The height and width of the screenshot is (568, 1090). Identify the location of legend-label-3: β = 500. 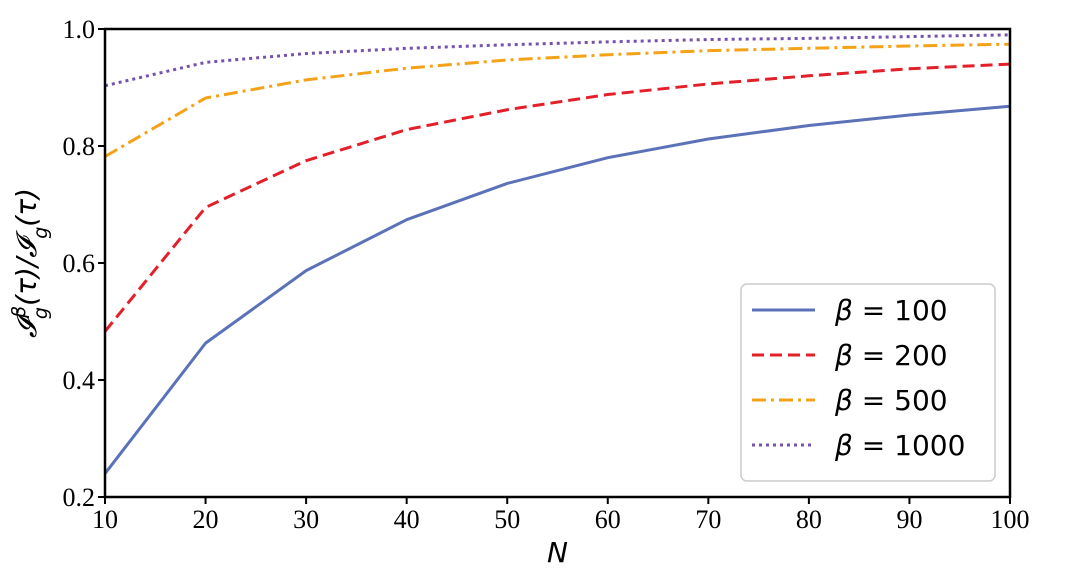
(891, 400).